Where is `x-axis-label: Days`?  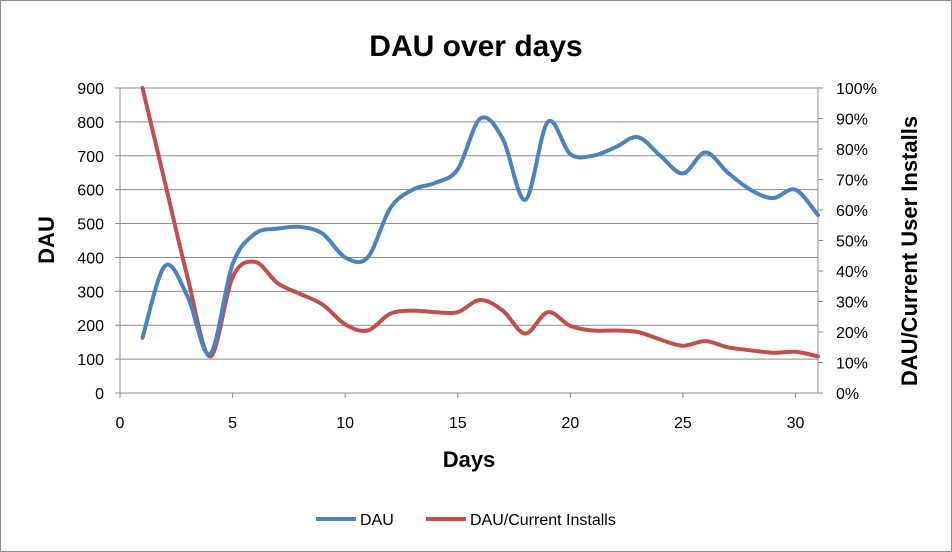 x-axis-label: Days is located at coordinates (469, 459).